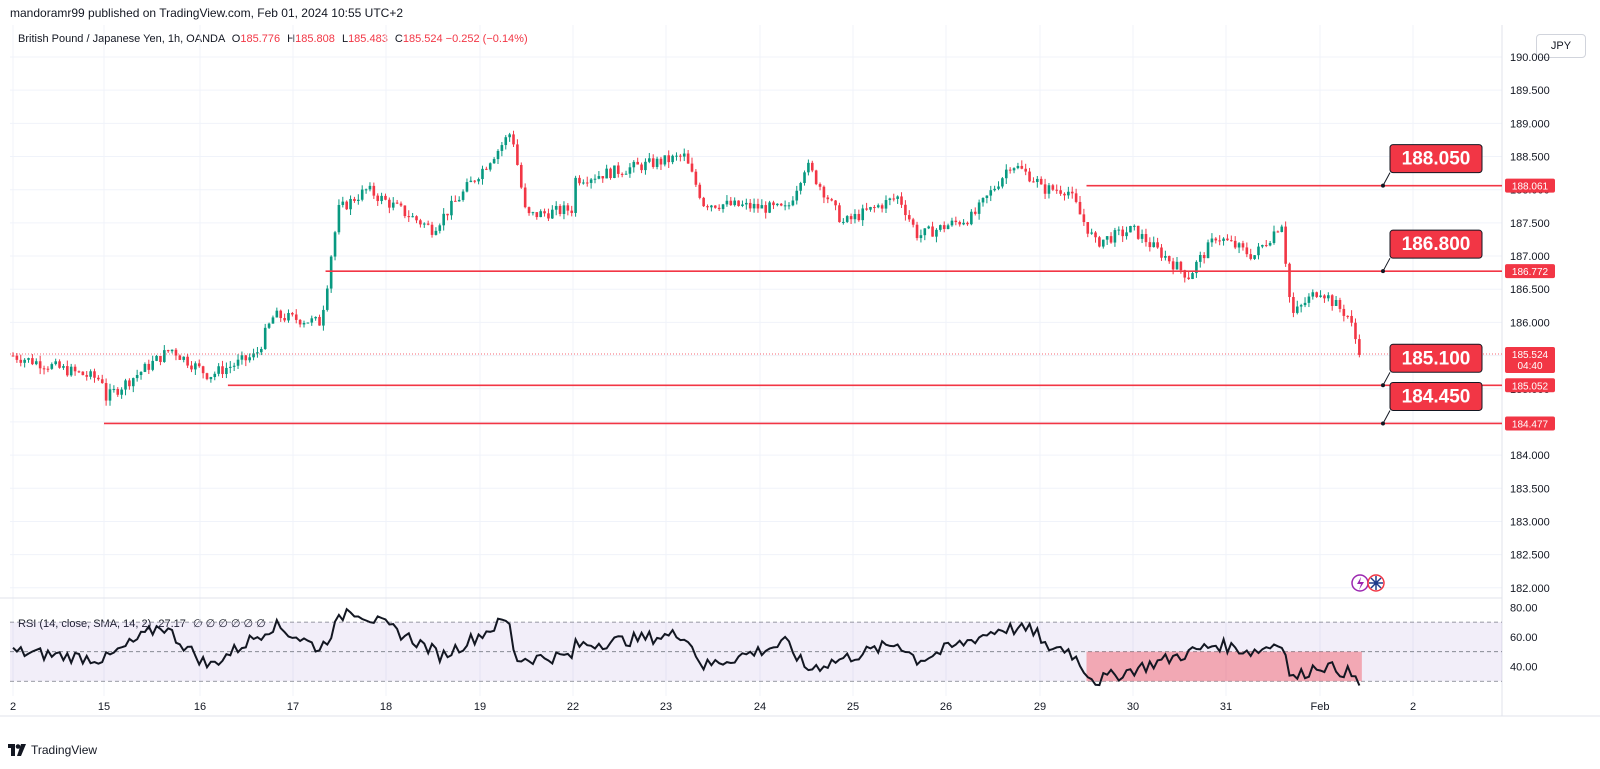 The image size is (1600, 769). I want to click on callout-dot, so click(1383, 185).